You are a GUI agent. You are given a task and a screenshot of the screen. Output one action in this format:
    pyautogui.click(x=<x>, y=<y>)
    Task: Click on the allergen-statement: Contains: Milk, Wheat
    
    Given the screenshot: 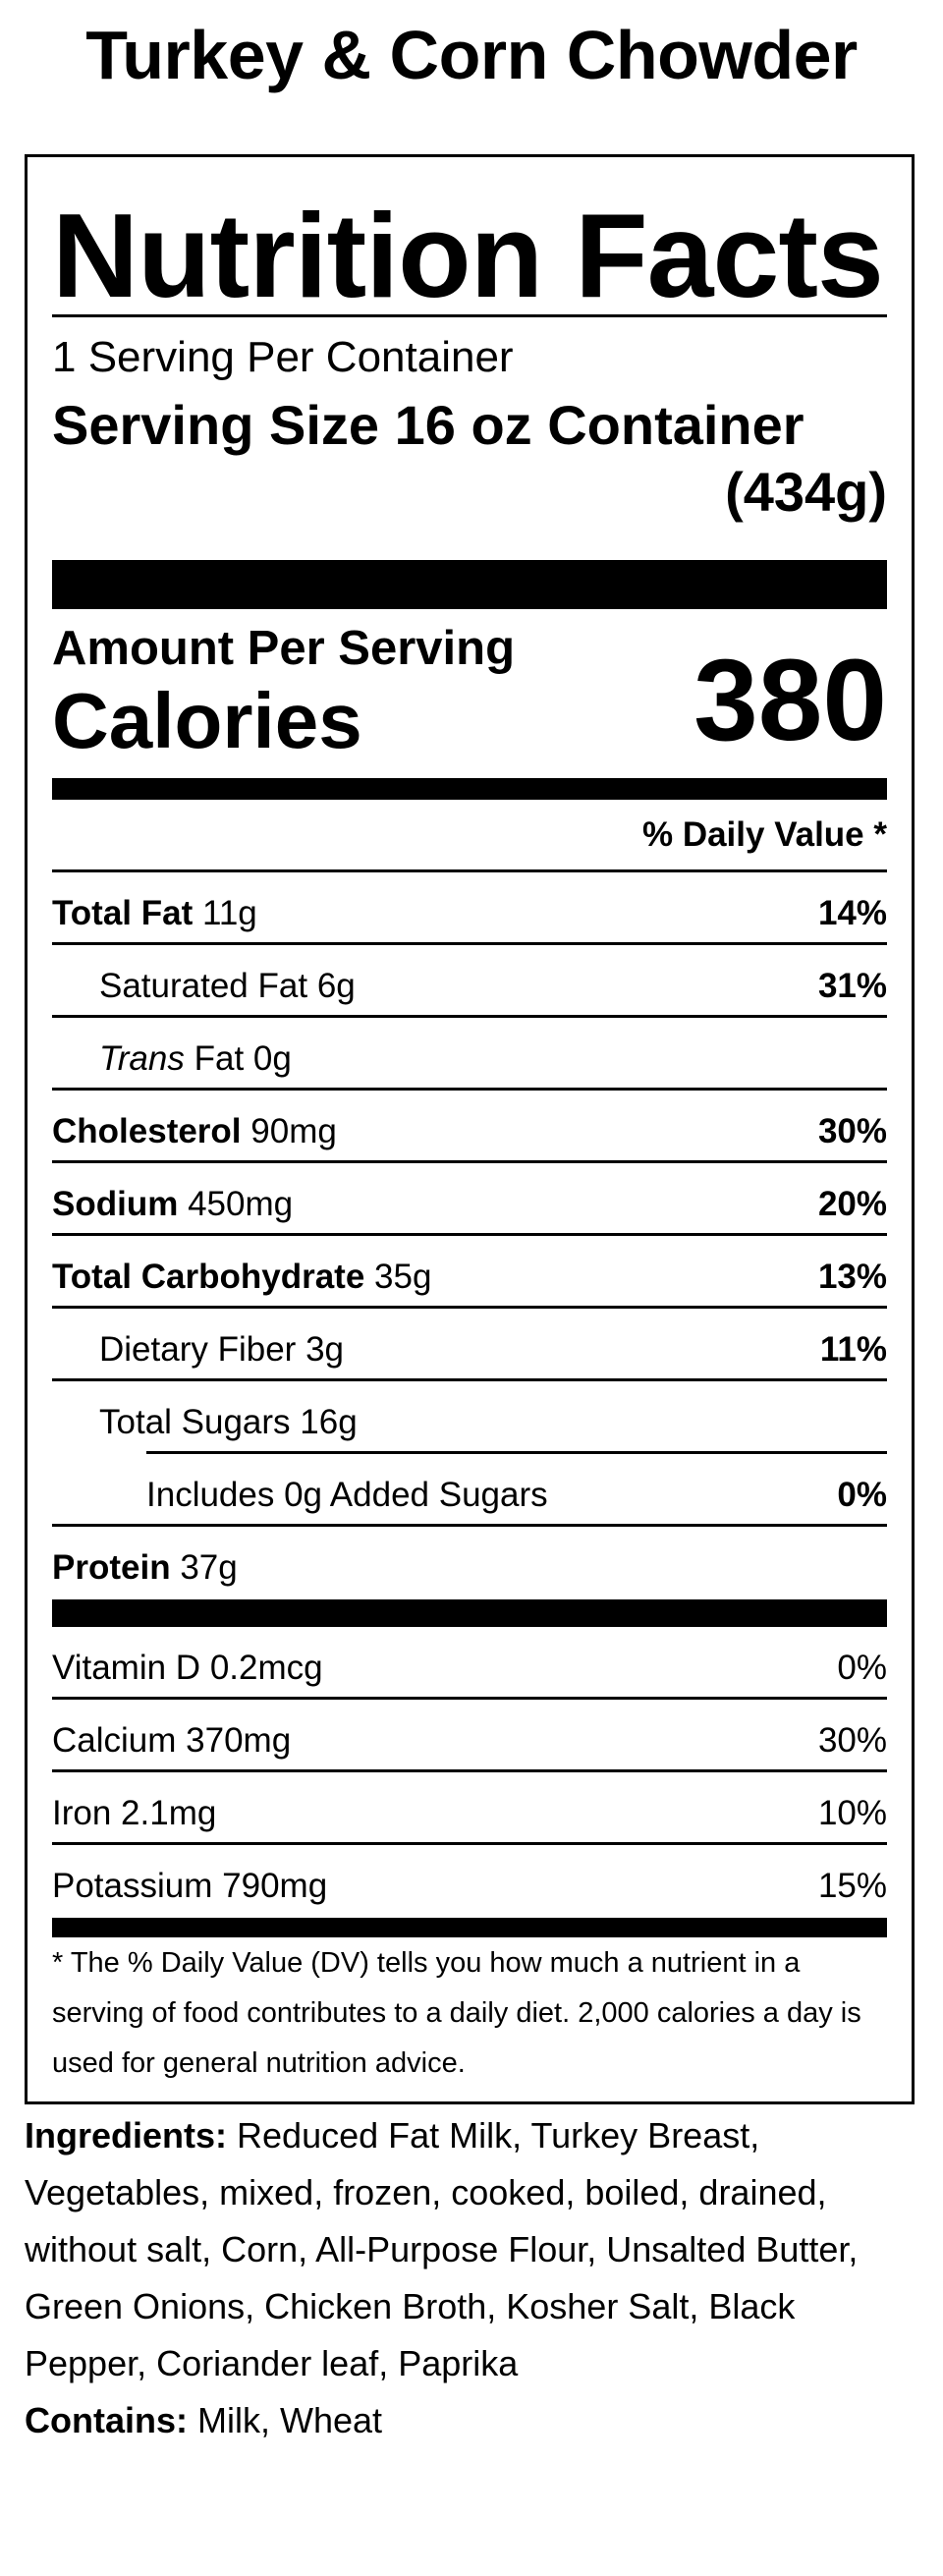 What is the action you would take?
    pyautogui.click(x=471, y=2420)
    